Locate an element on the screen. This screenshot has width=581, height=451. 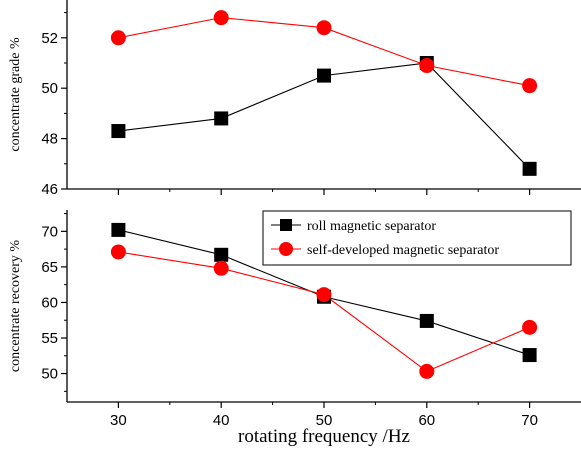
x-tick-label: 40 is located at coordinates (221, 420).